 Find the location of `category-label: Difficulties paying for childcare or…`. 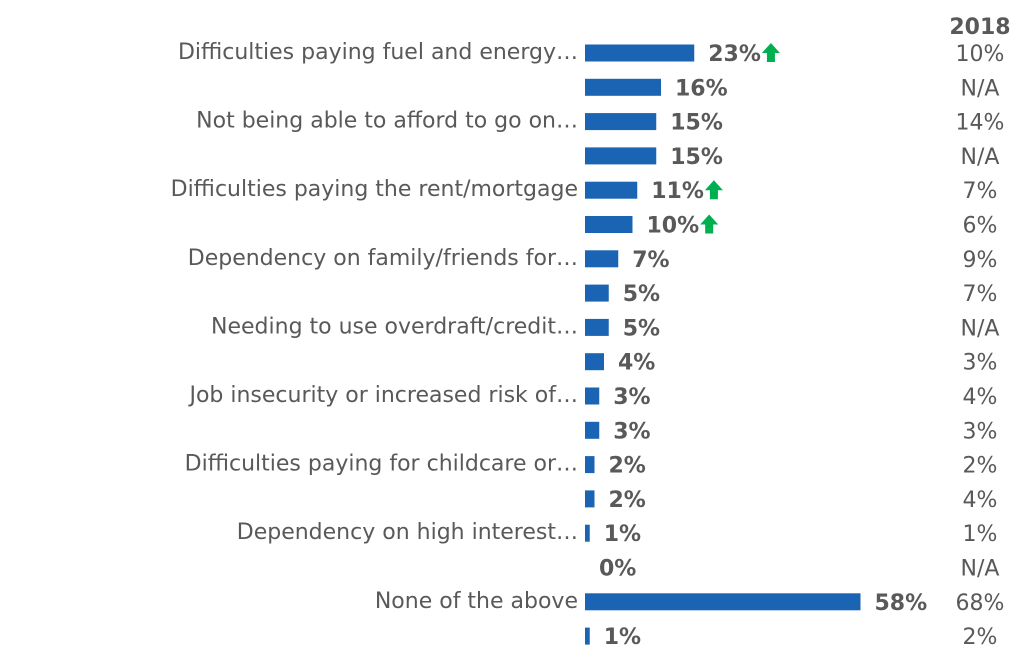

category-label: Difficulties paying for childcare or… is located at coordinates (381, 464).